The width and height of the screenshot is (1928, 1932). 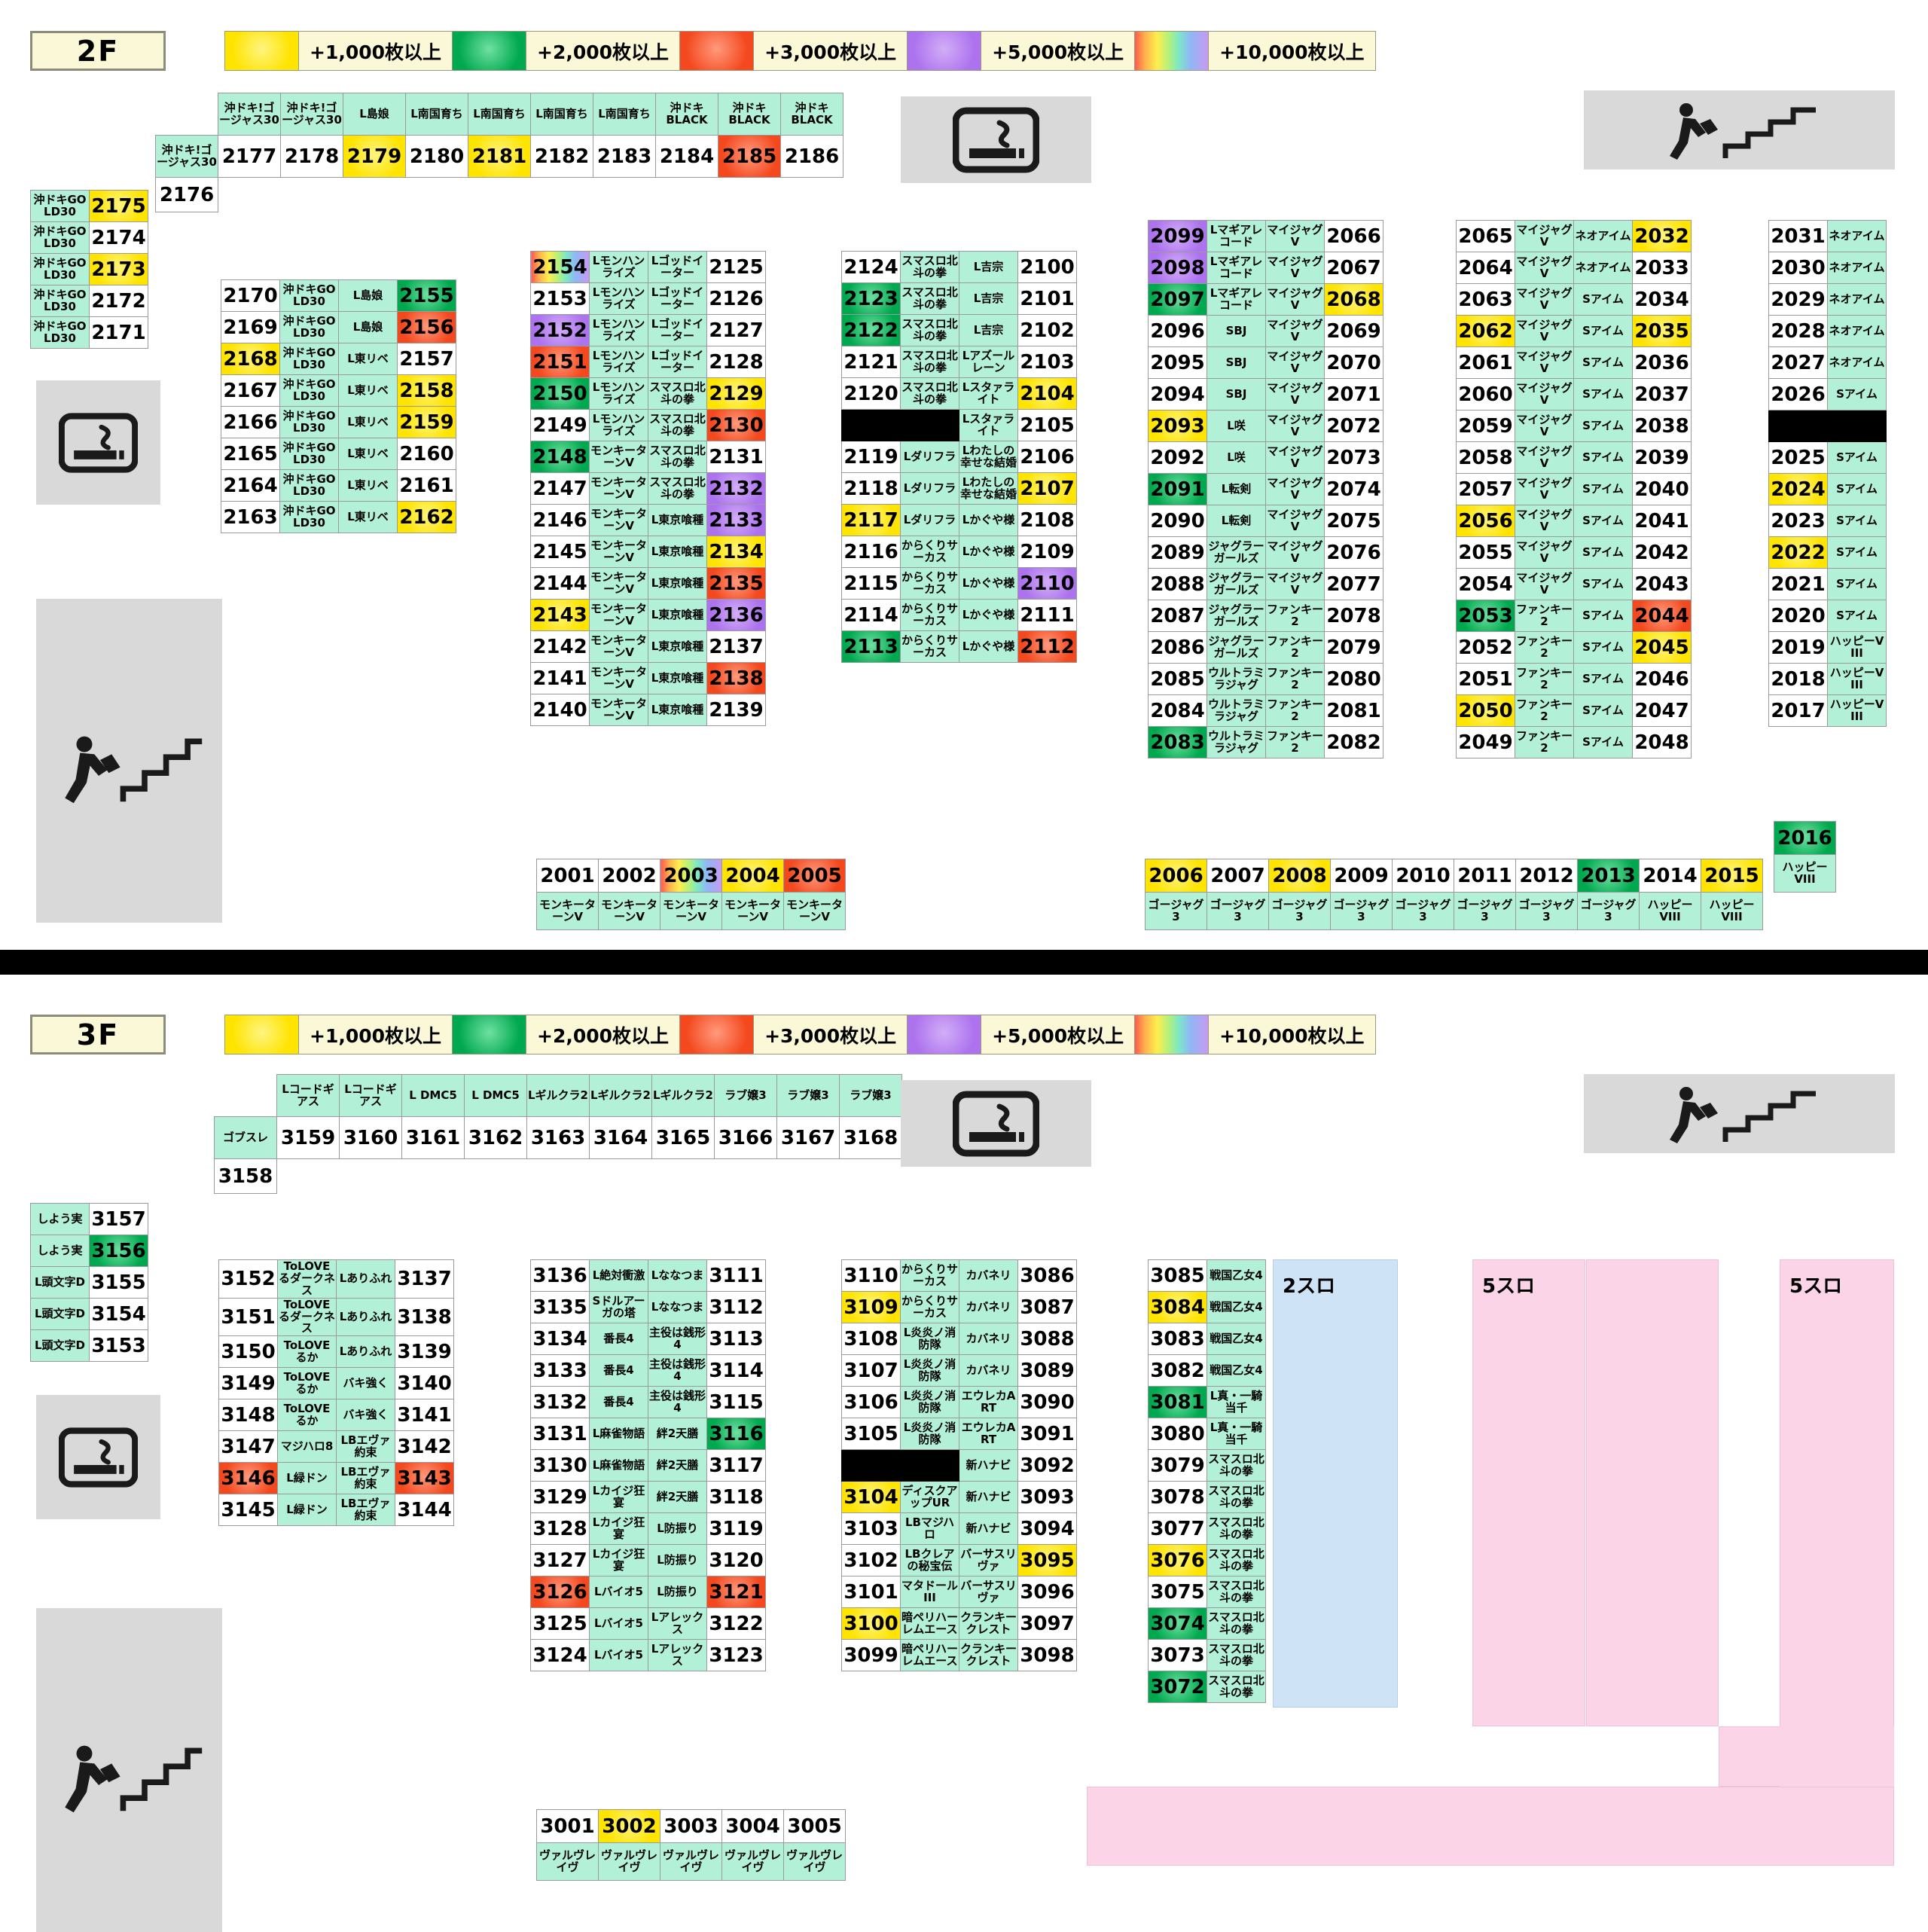 I want to click on machine-name-cell-2150: Lモンハンライズ, so click(x=618, y=394).